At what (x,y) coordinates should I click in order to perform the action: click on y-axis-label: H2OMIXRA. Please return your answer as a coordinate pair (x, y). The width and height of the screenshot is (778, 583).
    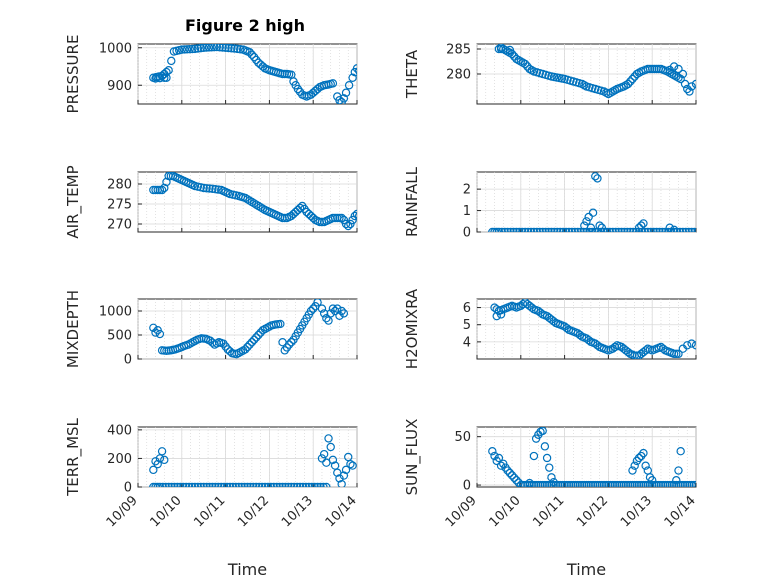
    Looking at the image, I should click on (412, 328).